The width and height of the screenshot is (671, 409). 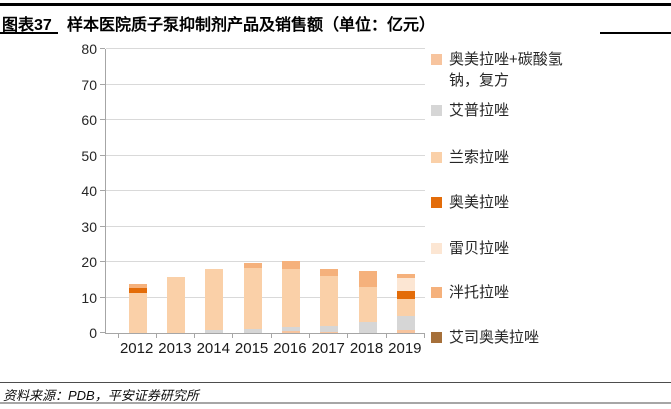 I want to click on y-axis-tick-label: 70, so click(x=89, y=84).